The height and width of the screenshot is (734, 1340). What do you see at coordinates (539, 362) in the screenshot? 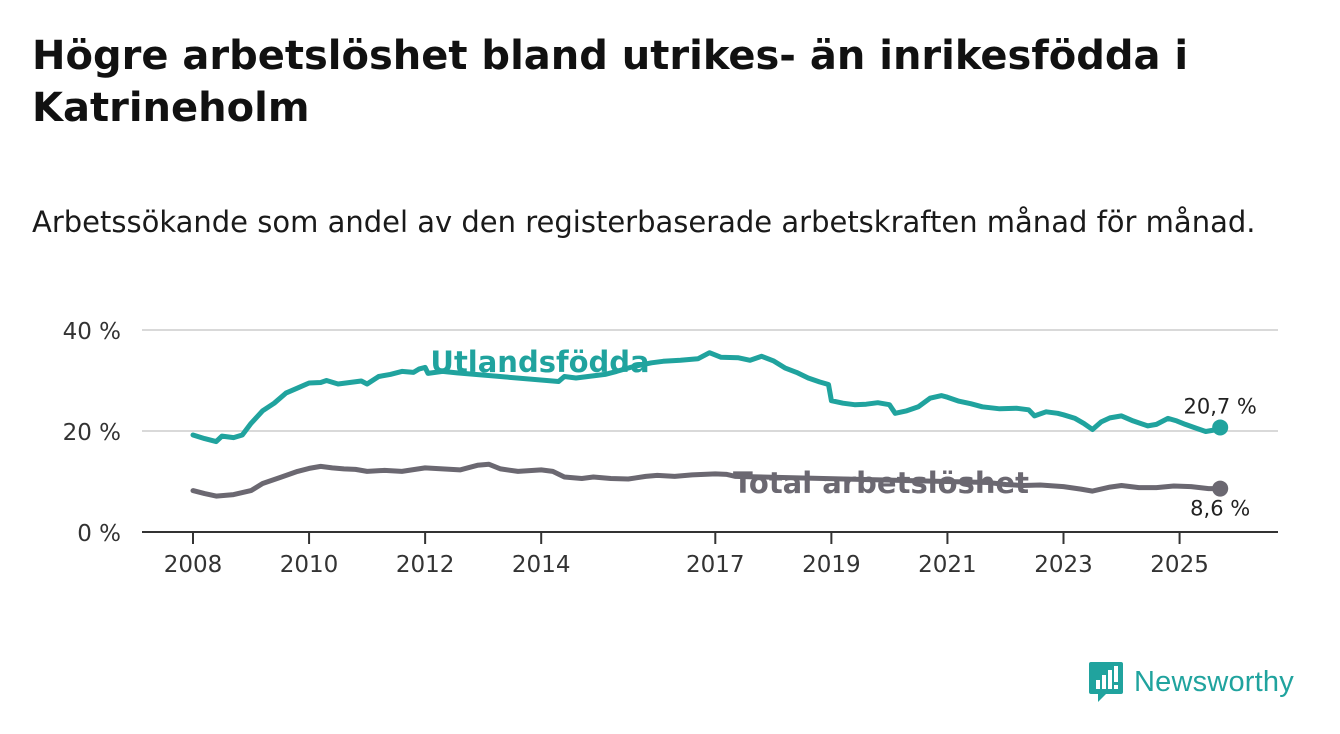
I see `series-label-utlandsfodda: Utlandsfödda` at bounding box center [539, 362].